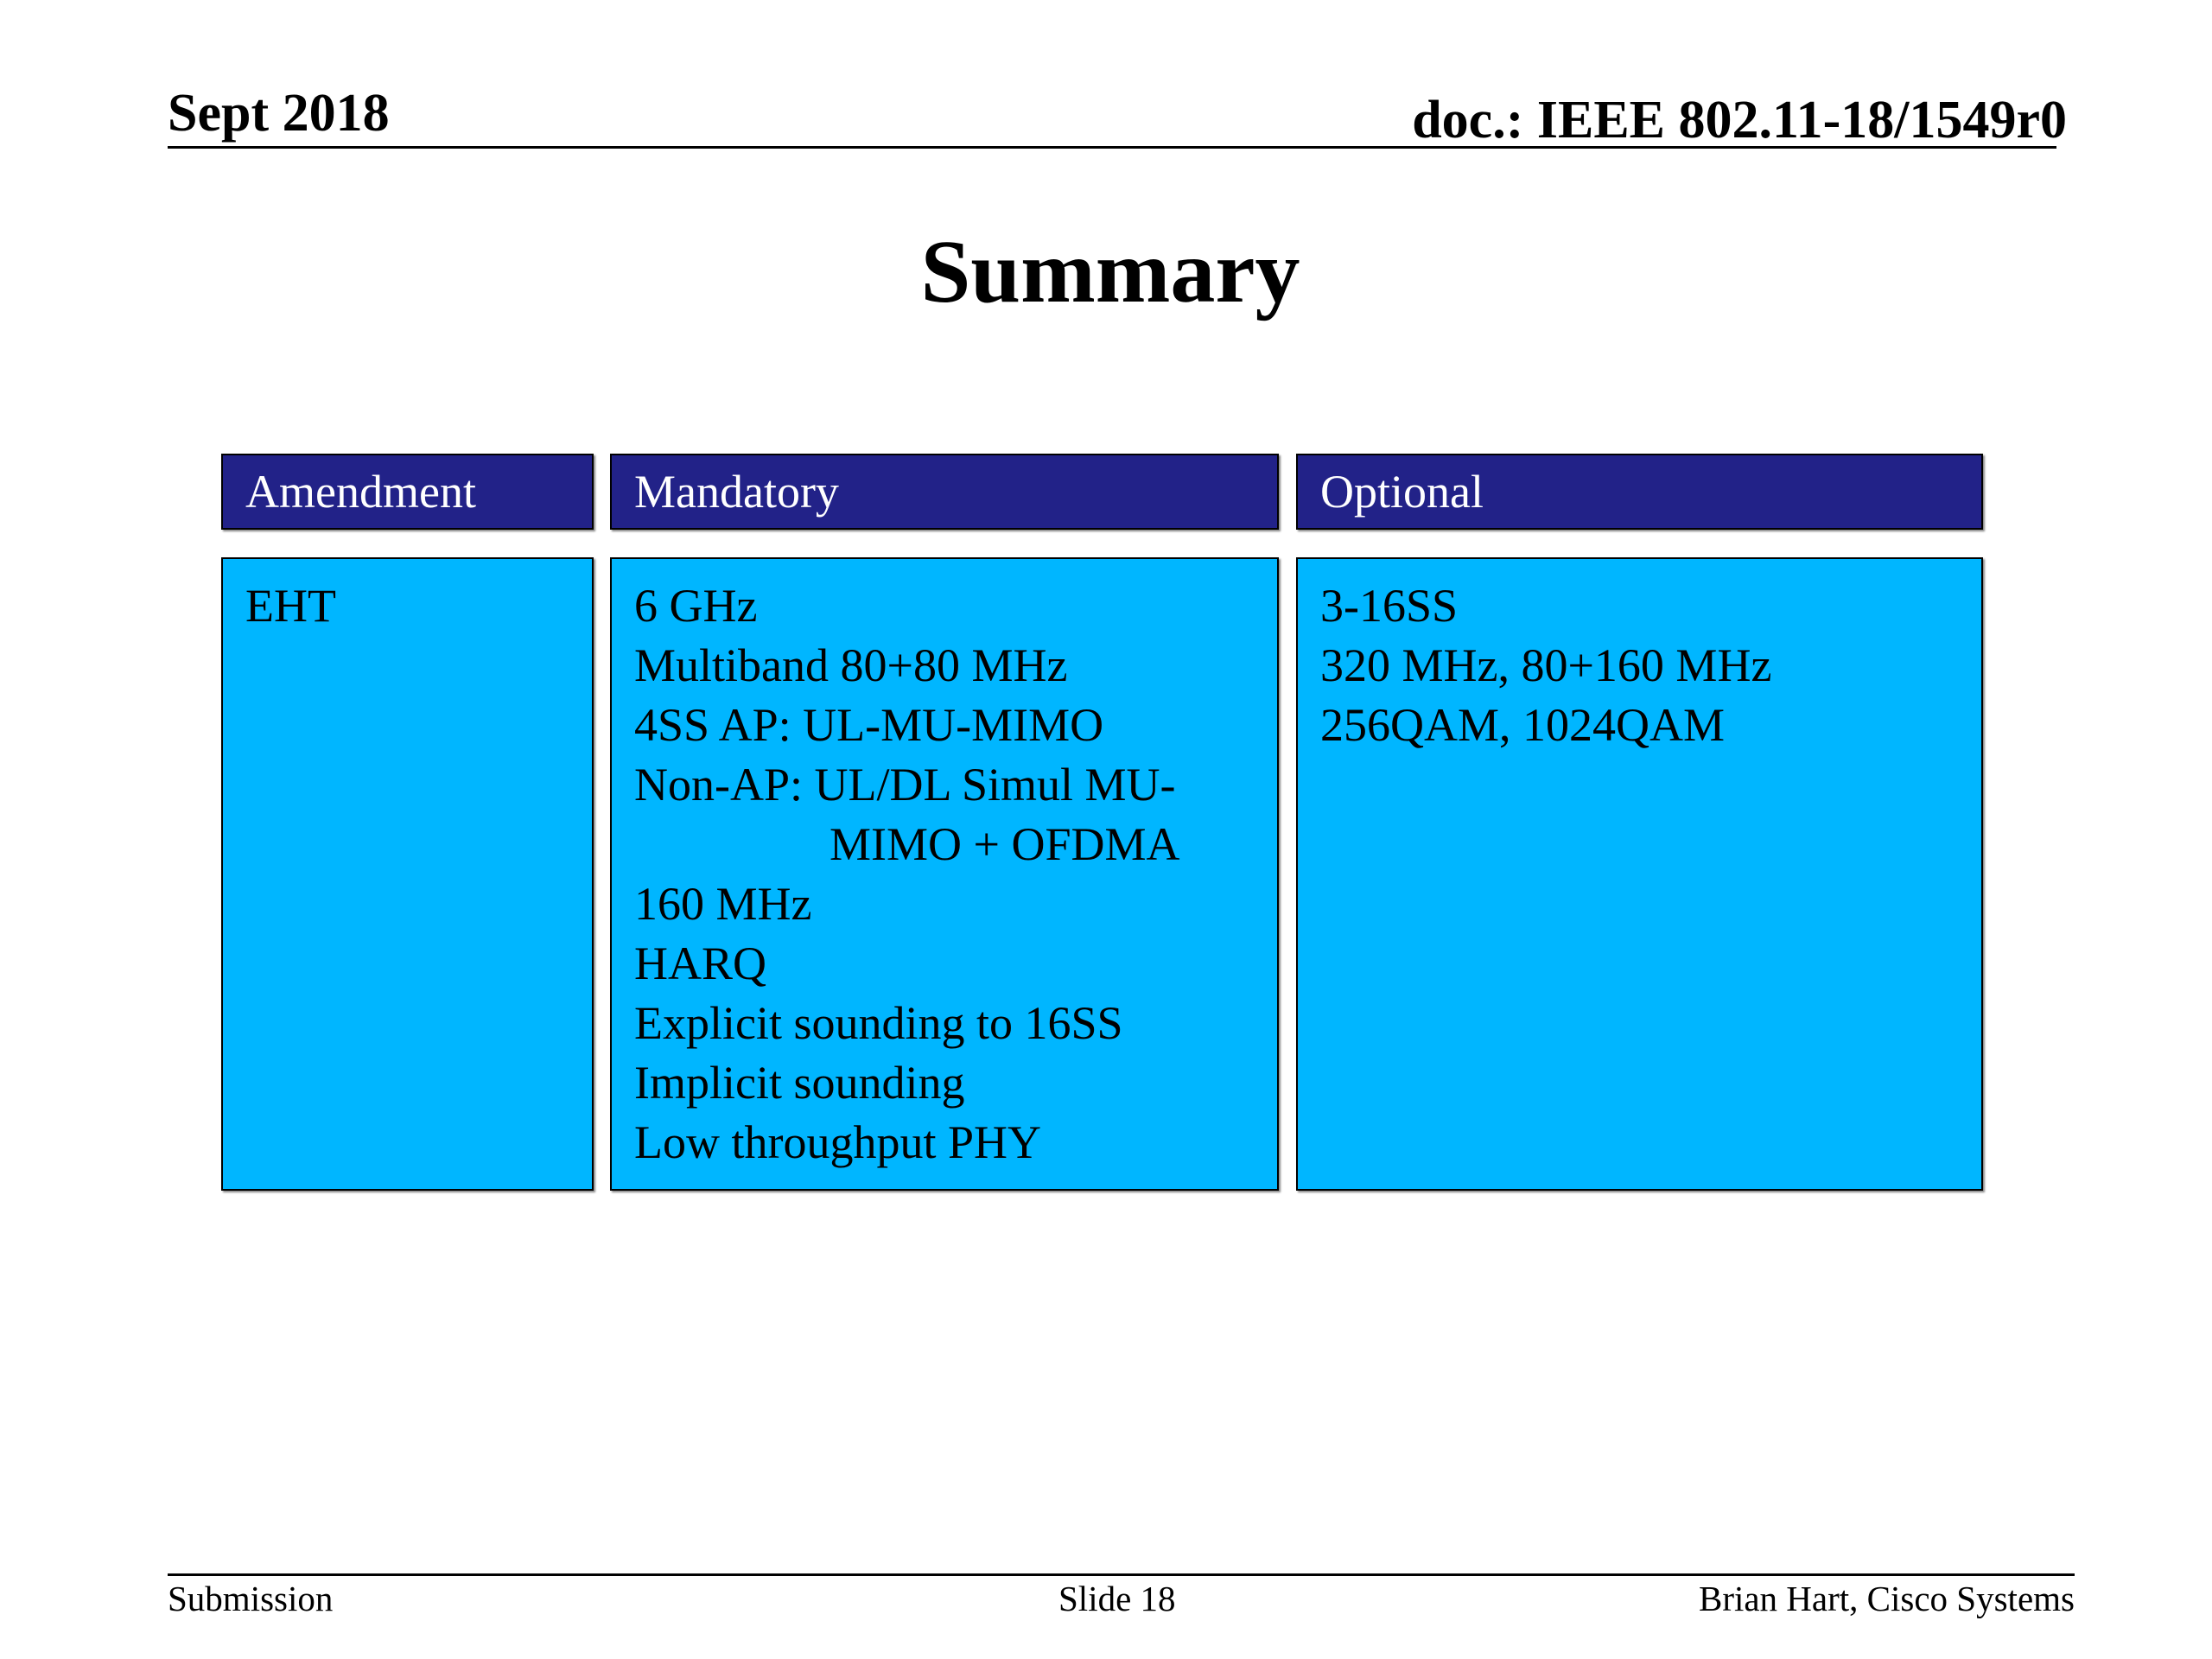  Describe the element at coordinates (799, 1083) in the screenshot. I see `list-item: Implicit sounding` at that location.